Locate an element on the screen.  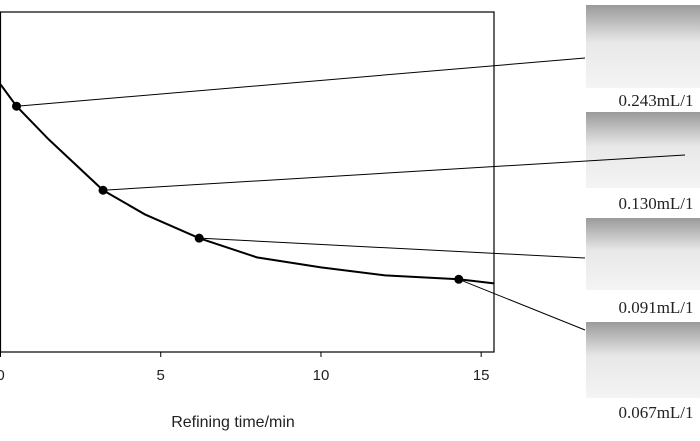
x-axis-label: Refining time/min is located at coordinates (233, 422).